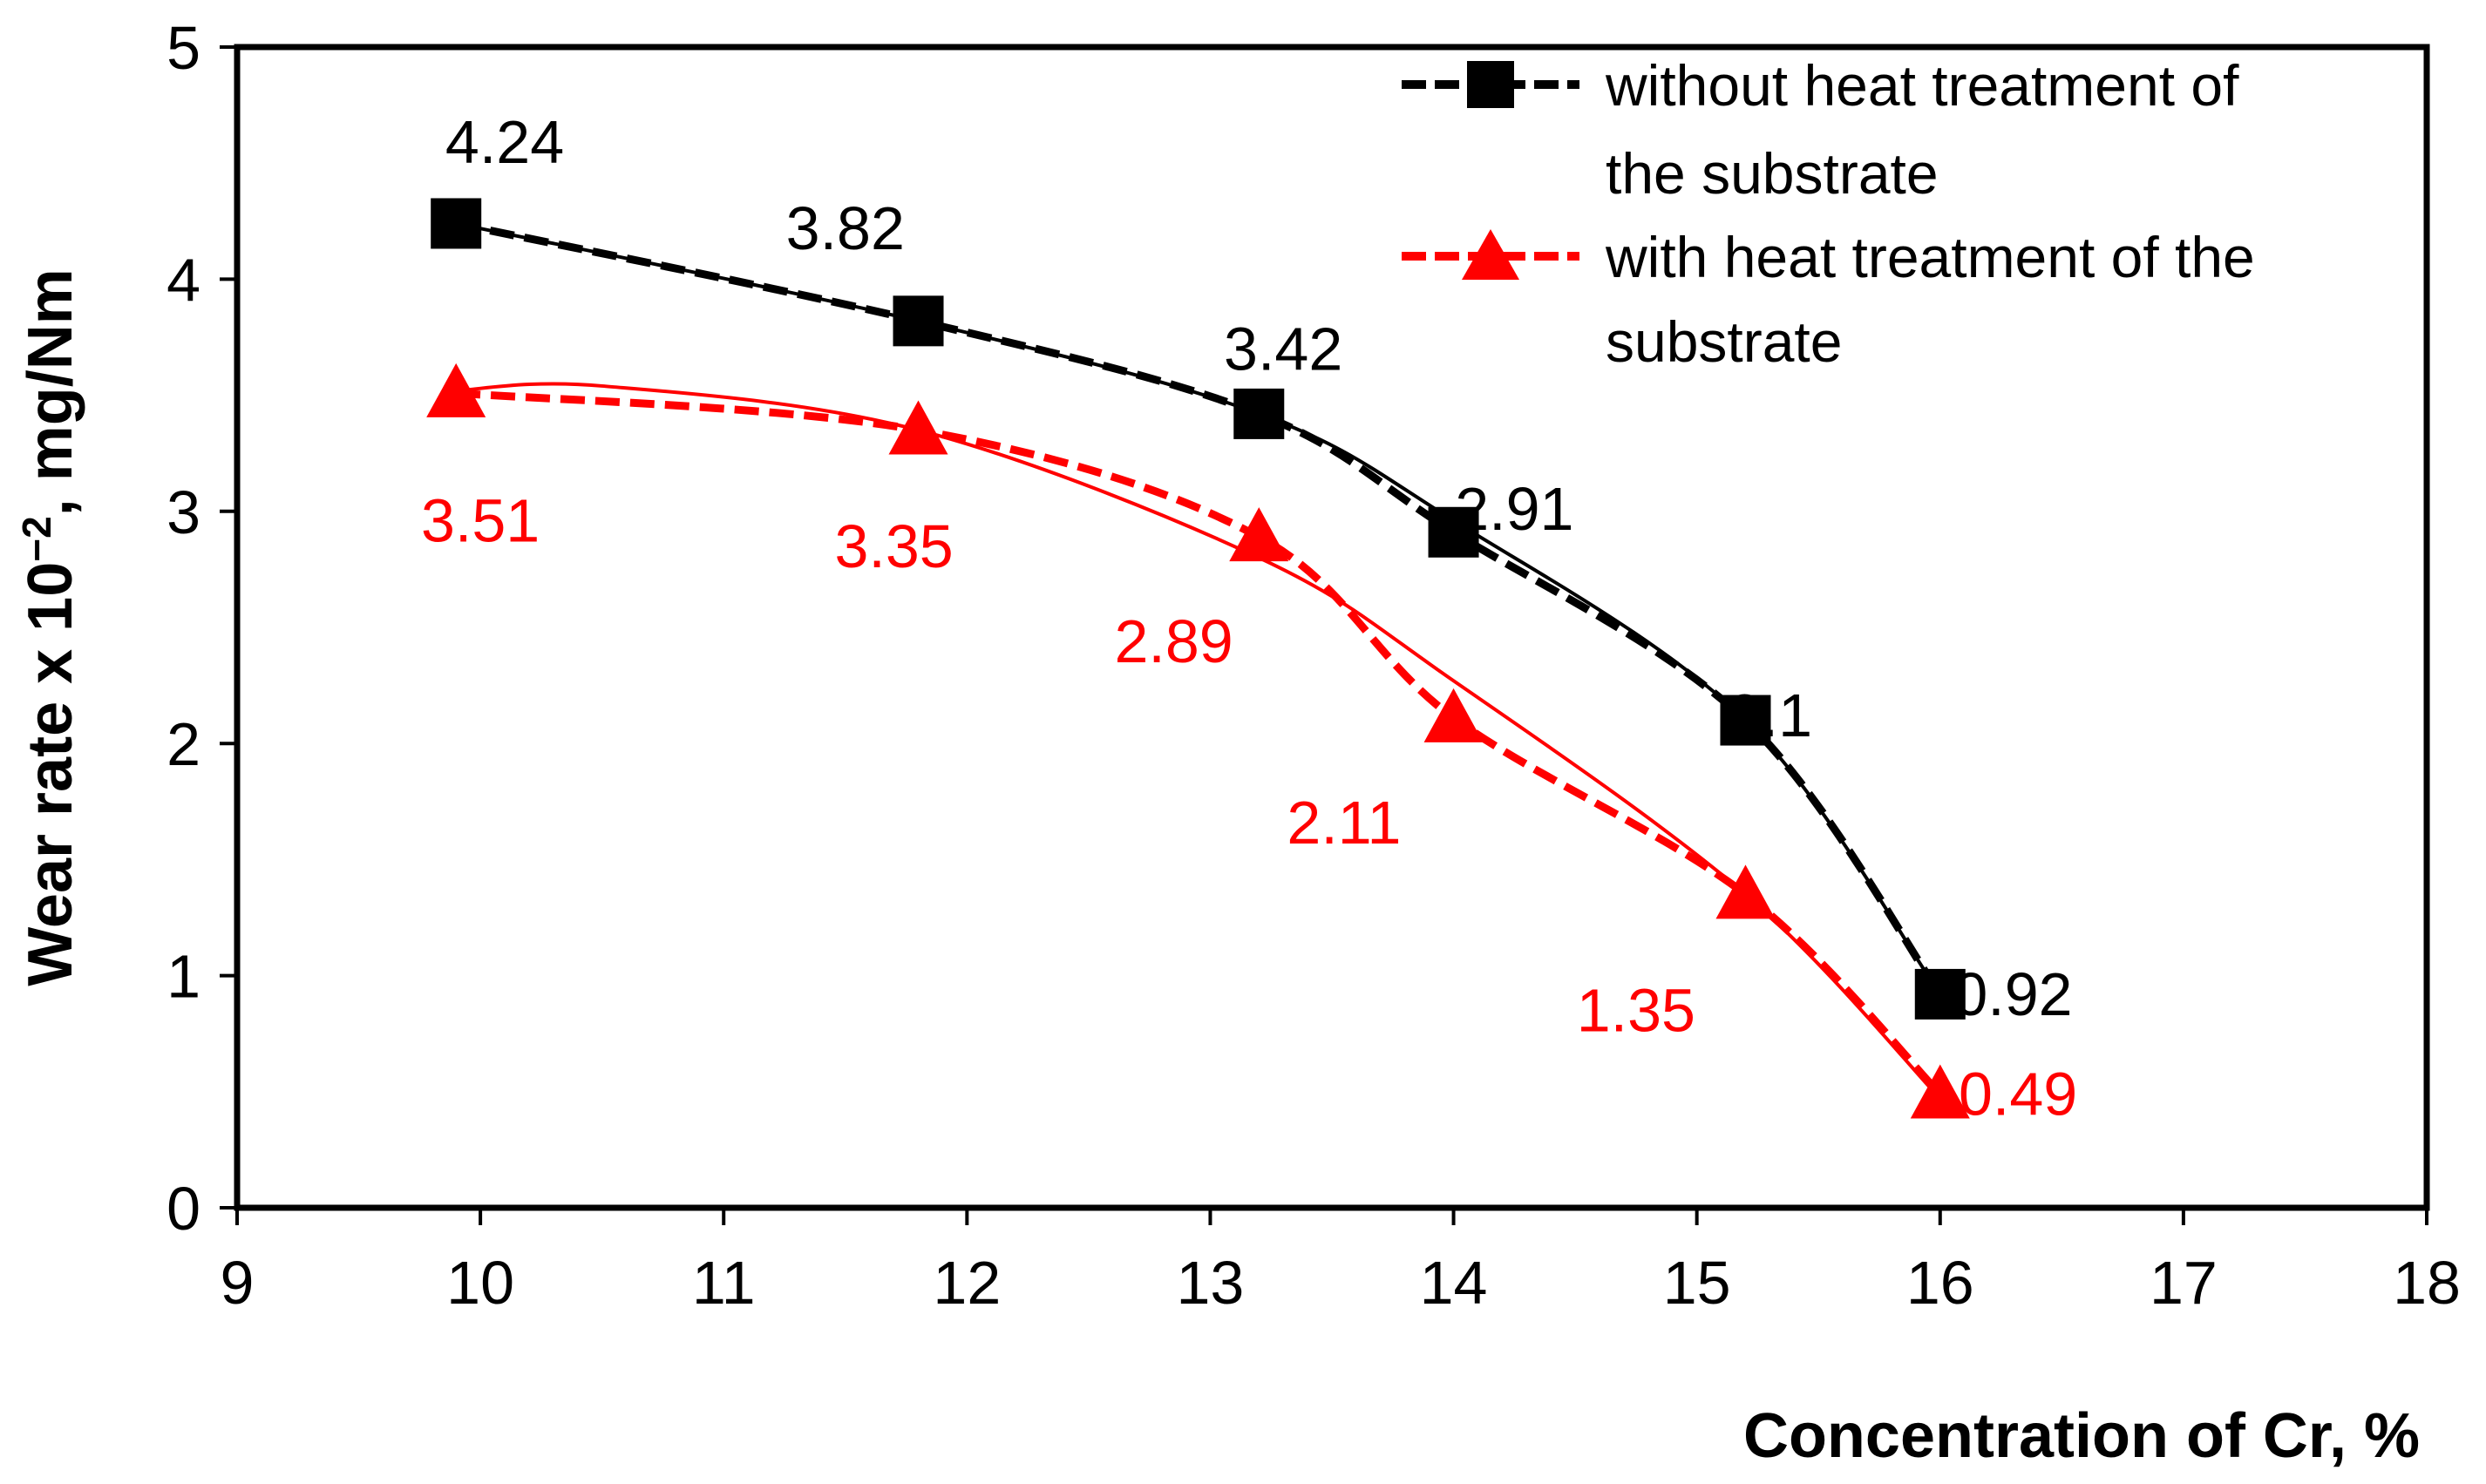 This screenshot has width=2486, height=1484. I want to click on data-label-series-2: 1.35, so click(1636, 1011).